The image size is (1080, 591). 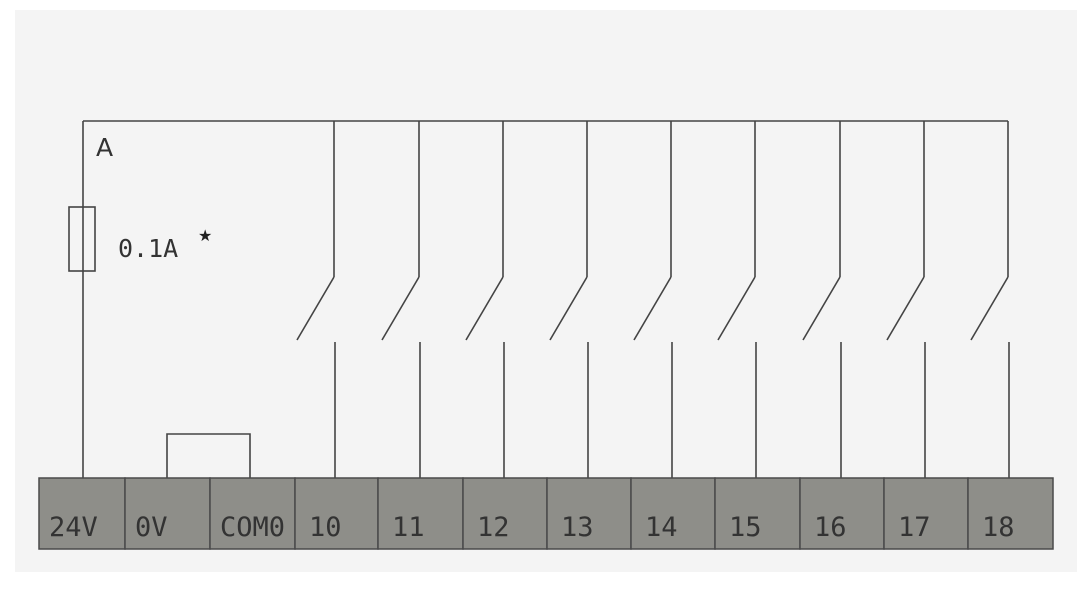 I want to click on fuse-icon, so click(x=82, y=239).